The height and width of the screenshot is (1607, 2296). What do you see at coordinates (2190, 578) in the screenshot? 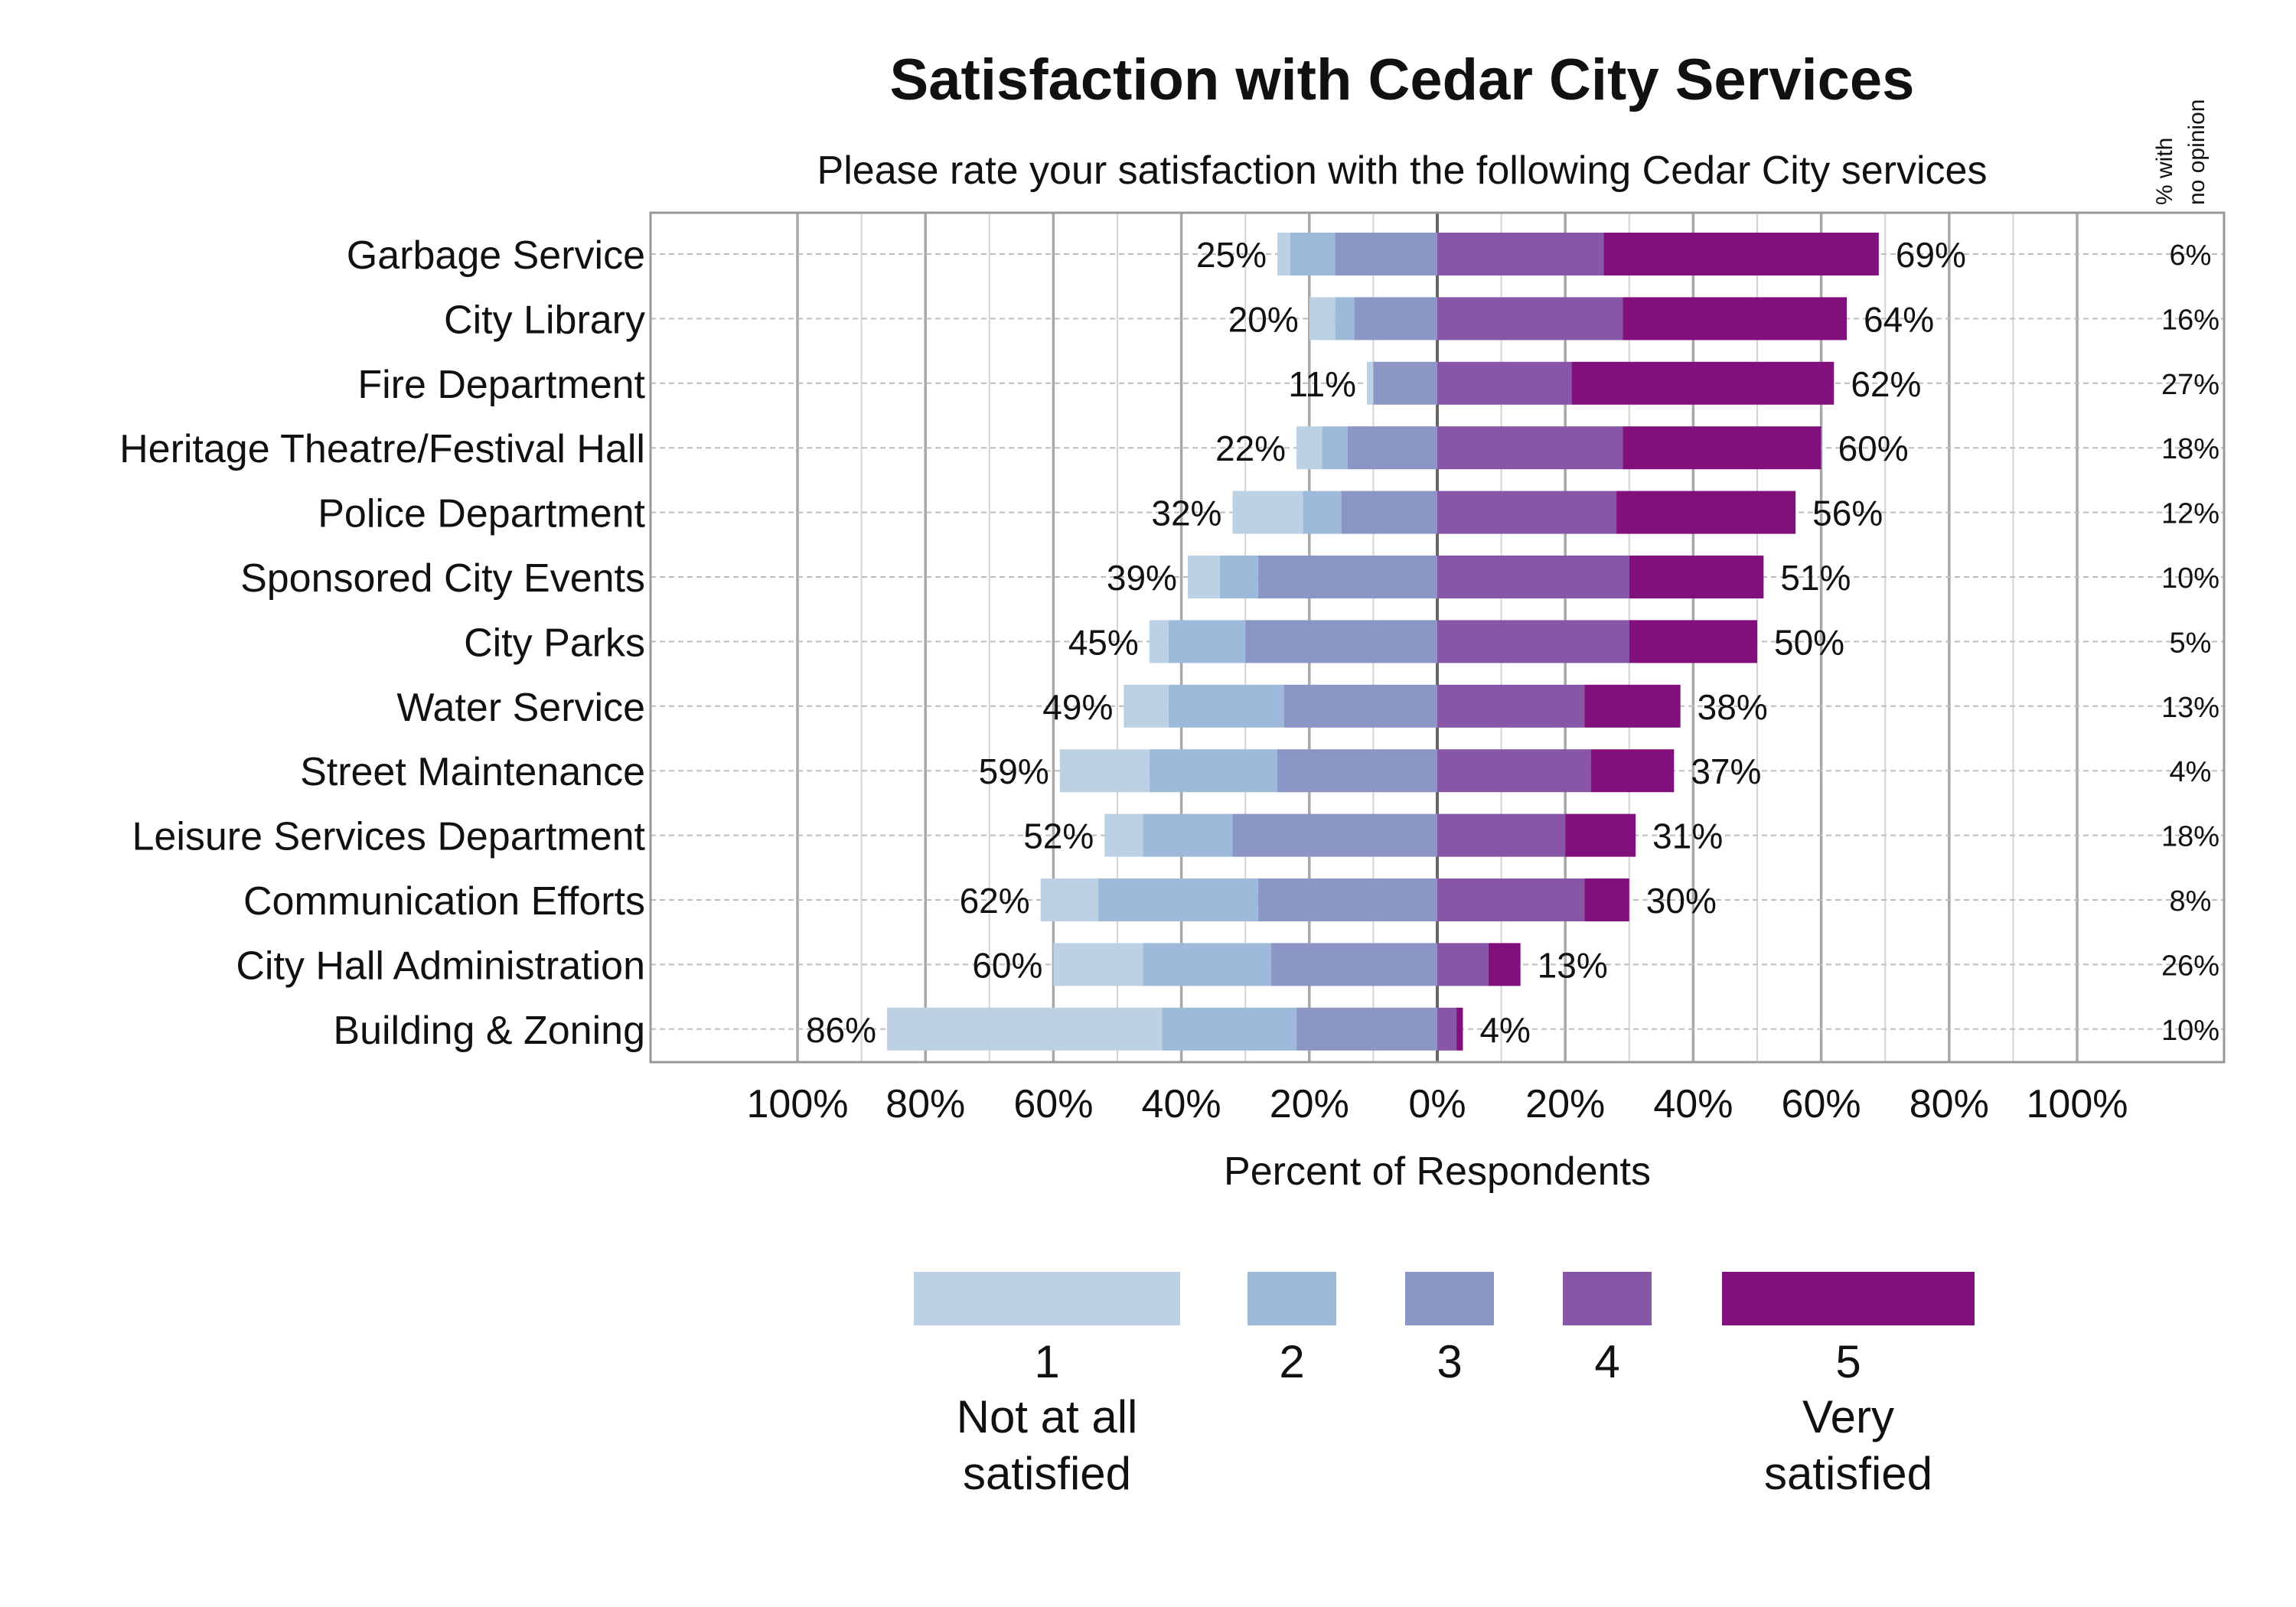
I see `no-opinion-value: 10%` at bounding box center [2190, 578].